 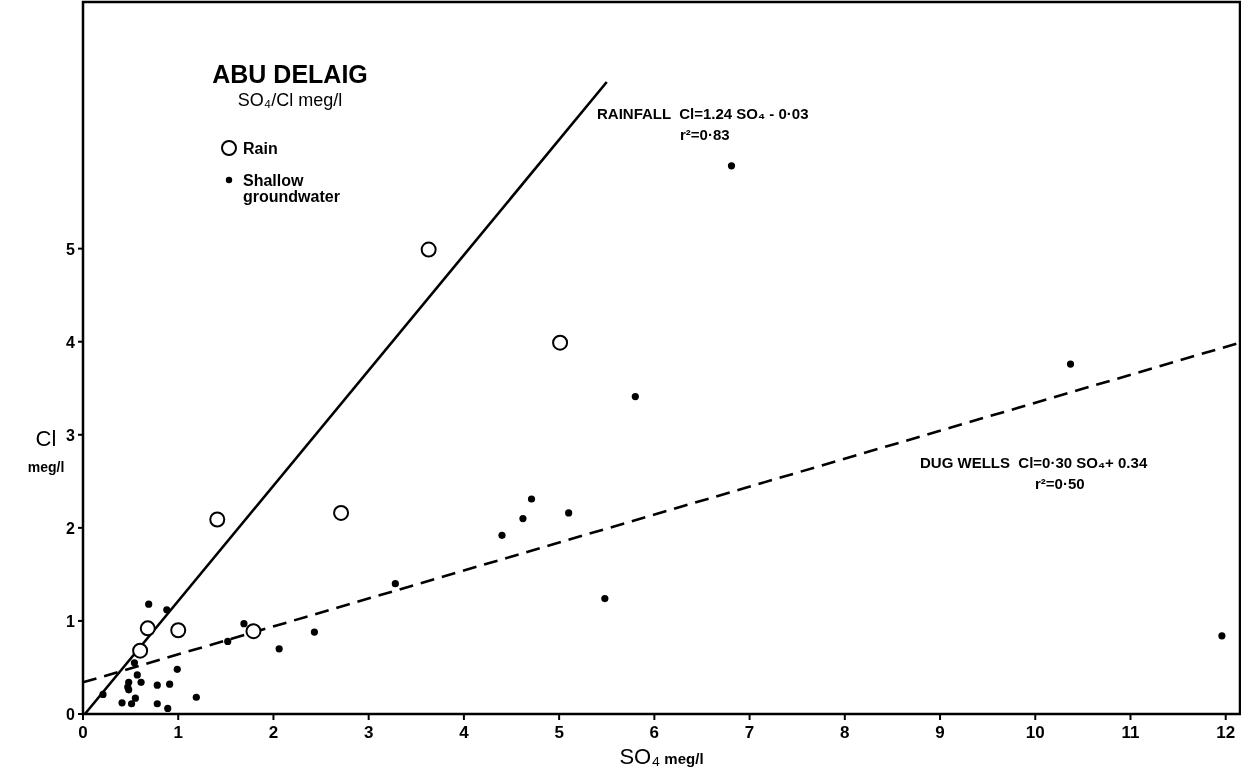 I want to click on annotation: r²=0·50, so click(x=1060, y=483).